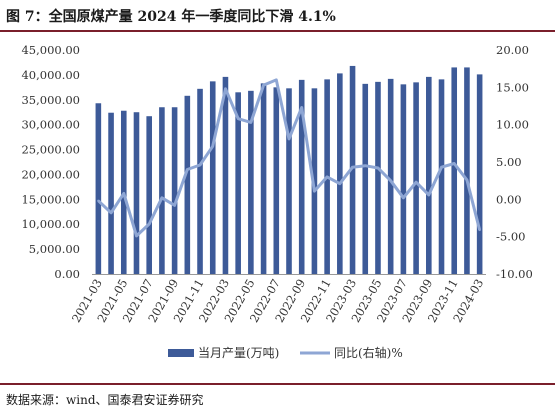  I want to click on y-axis-right: -10.00 -5.00 0.00 5.00 10.00 15.00 20.00, so click(514, 162).